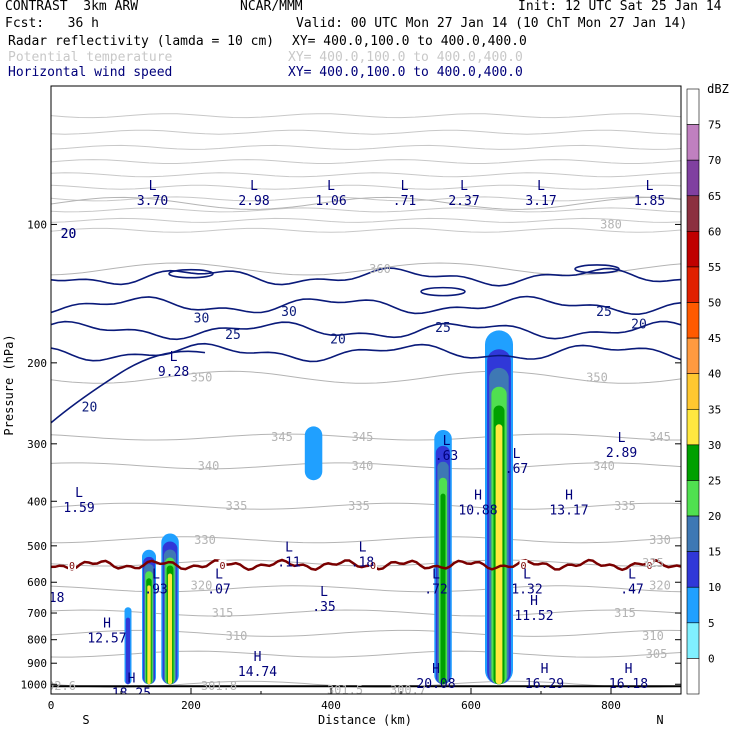  What do you see at coordinates (435, 590) in the screenshot?
I see `extremum-value: .72` at bounding box center [435, 590].